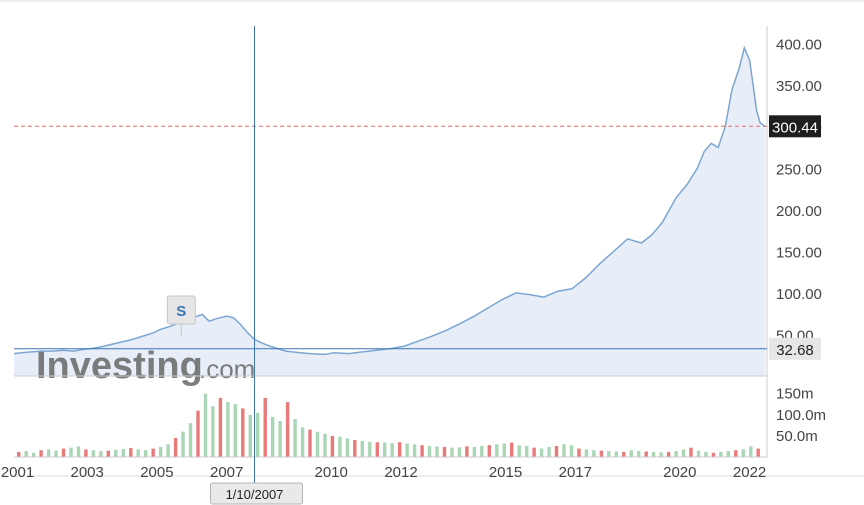  What do you see at coordinates (400, 472) in the screenshot?
I see `x-tick-label: 2012` at bounding box center [400, 472].